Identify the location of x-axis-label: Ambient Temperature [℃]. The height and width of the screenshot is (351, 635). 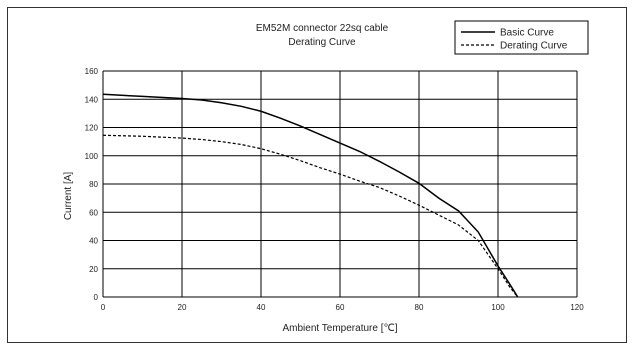
(340, 328).